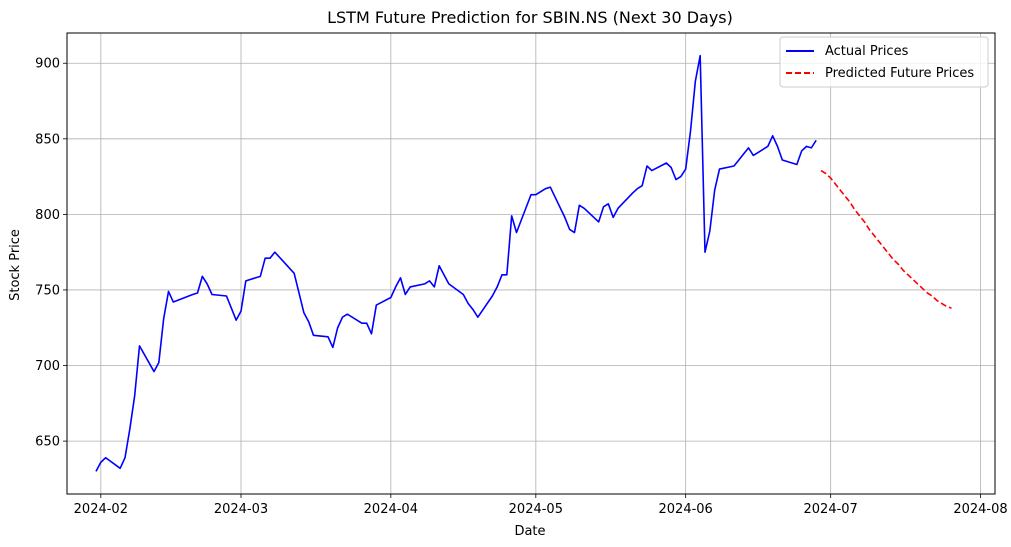 The height and width of the screenshot is (547, 1011). Describe the element at coordinates (686, 509) in the screenshot. I see `x-tick-label: 2024-06` at that location.